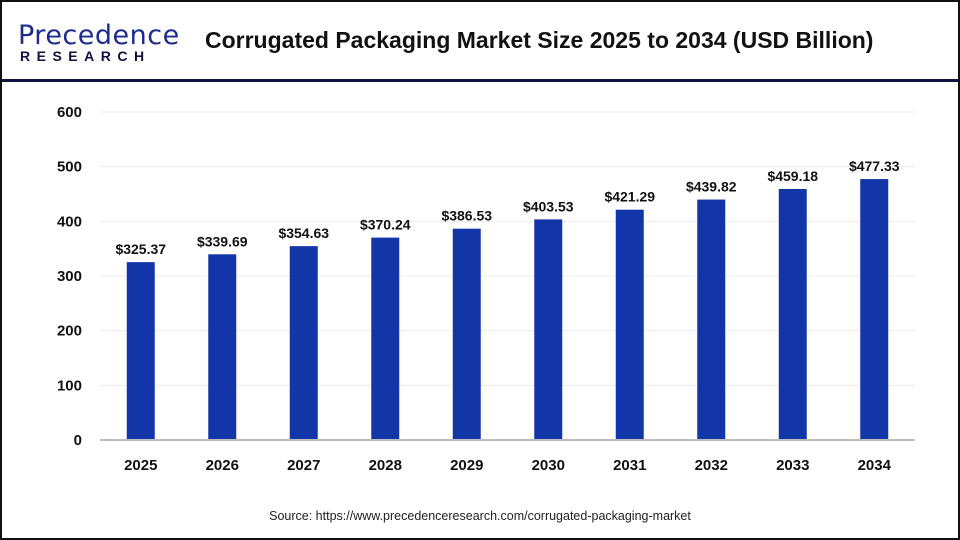 The width and height of the screenshot is (960, 540). I want to click on data-label: $439.82, so click(711, 187).